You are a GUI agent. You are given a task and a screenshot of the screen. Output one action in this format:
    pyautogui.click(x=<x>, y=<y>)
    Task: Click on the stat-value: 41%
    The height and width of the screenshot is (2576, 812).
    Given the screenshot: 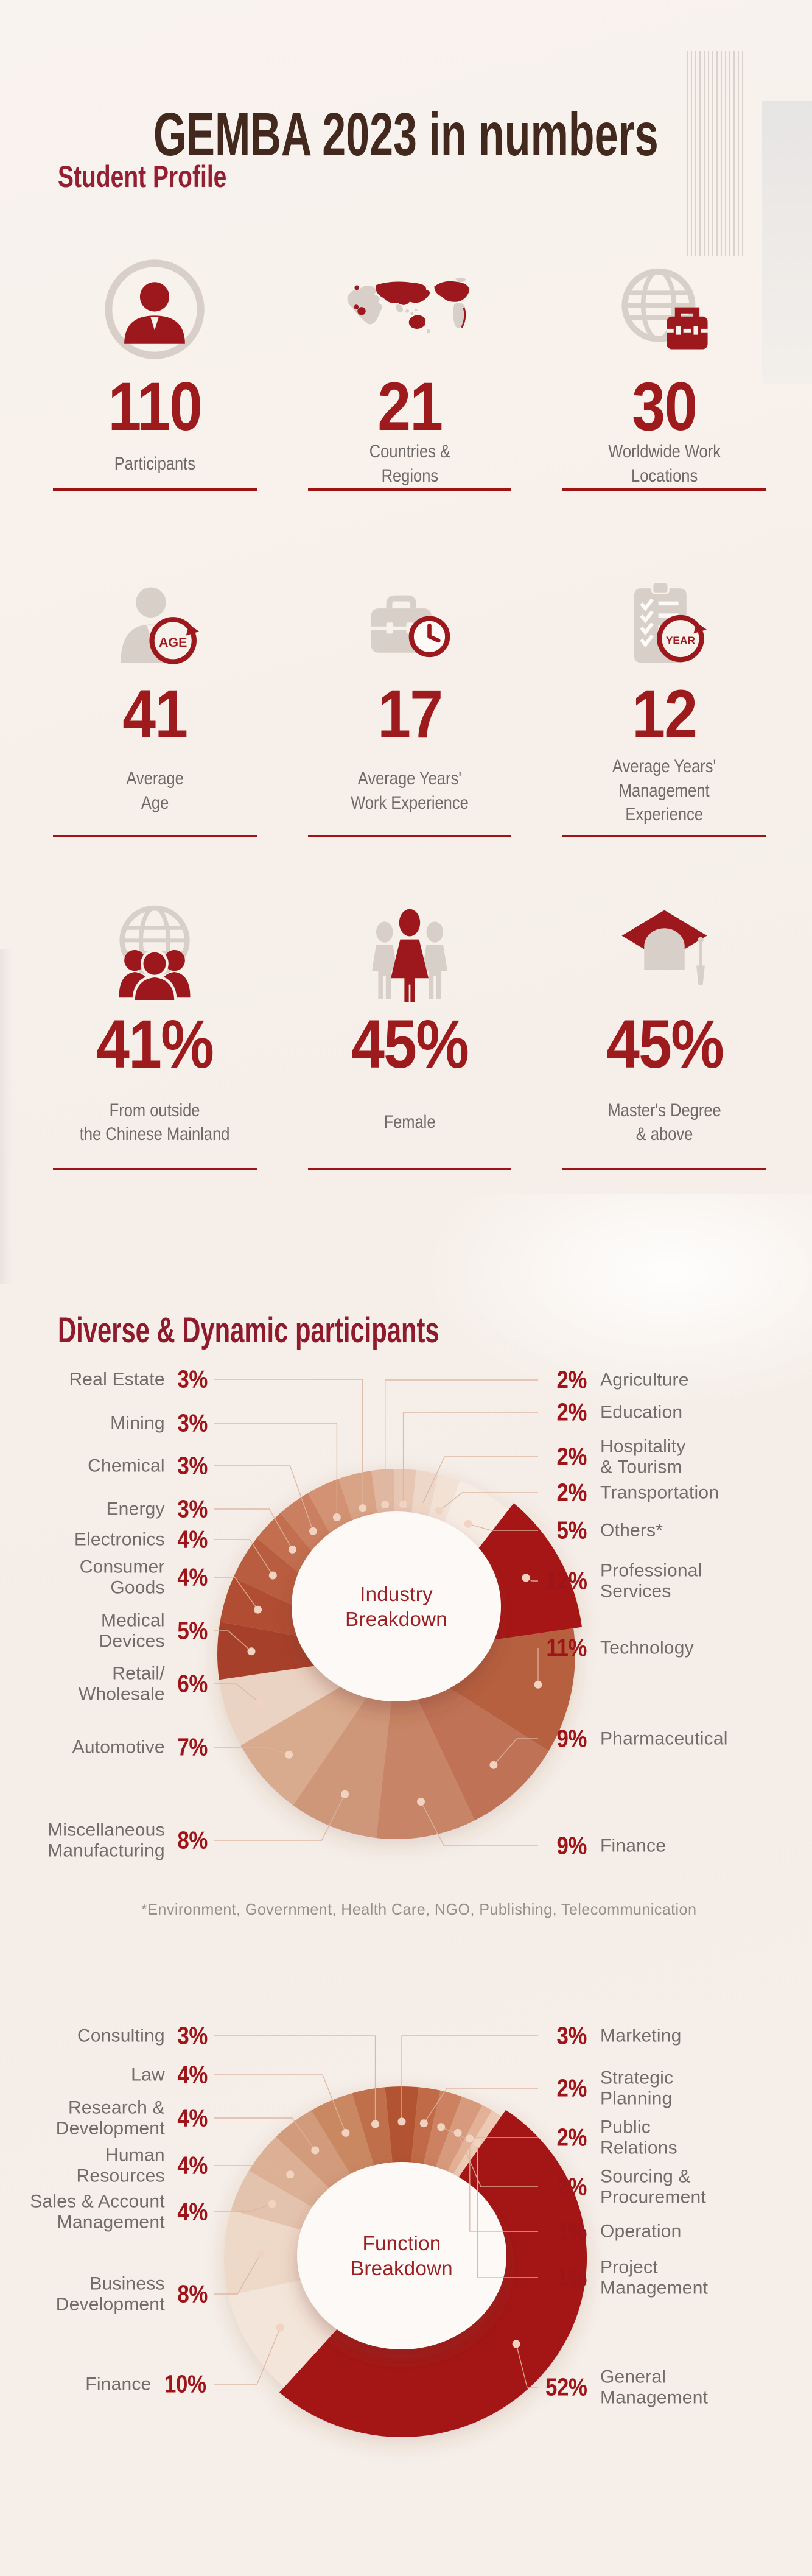 What is the action you would take?
    pyautogui.click(x=155, y=1044)
    